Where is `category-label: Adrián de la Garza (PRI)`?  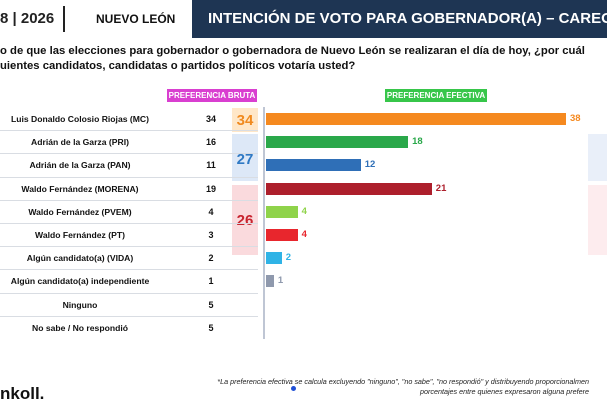
category-label: Adrián de la Garza (PRI) is located at coordinates (80, 142).